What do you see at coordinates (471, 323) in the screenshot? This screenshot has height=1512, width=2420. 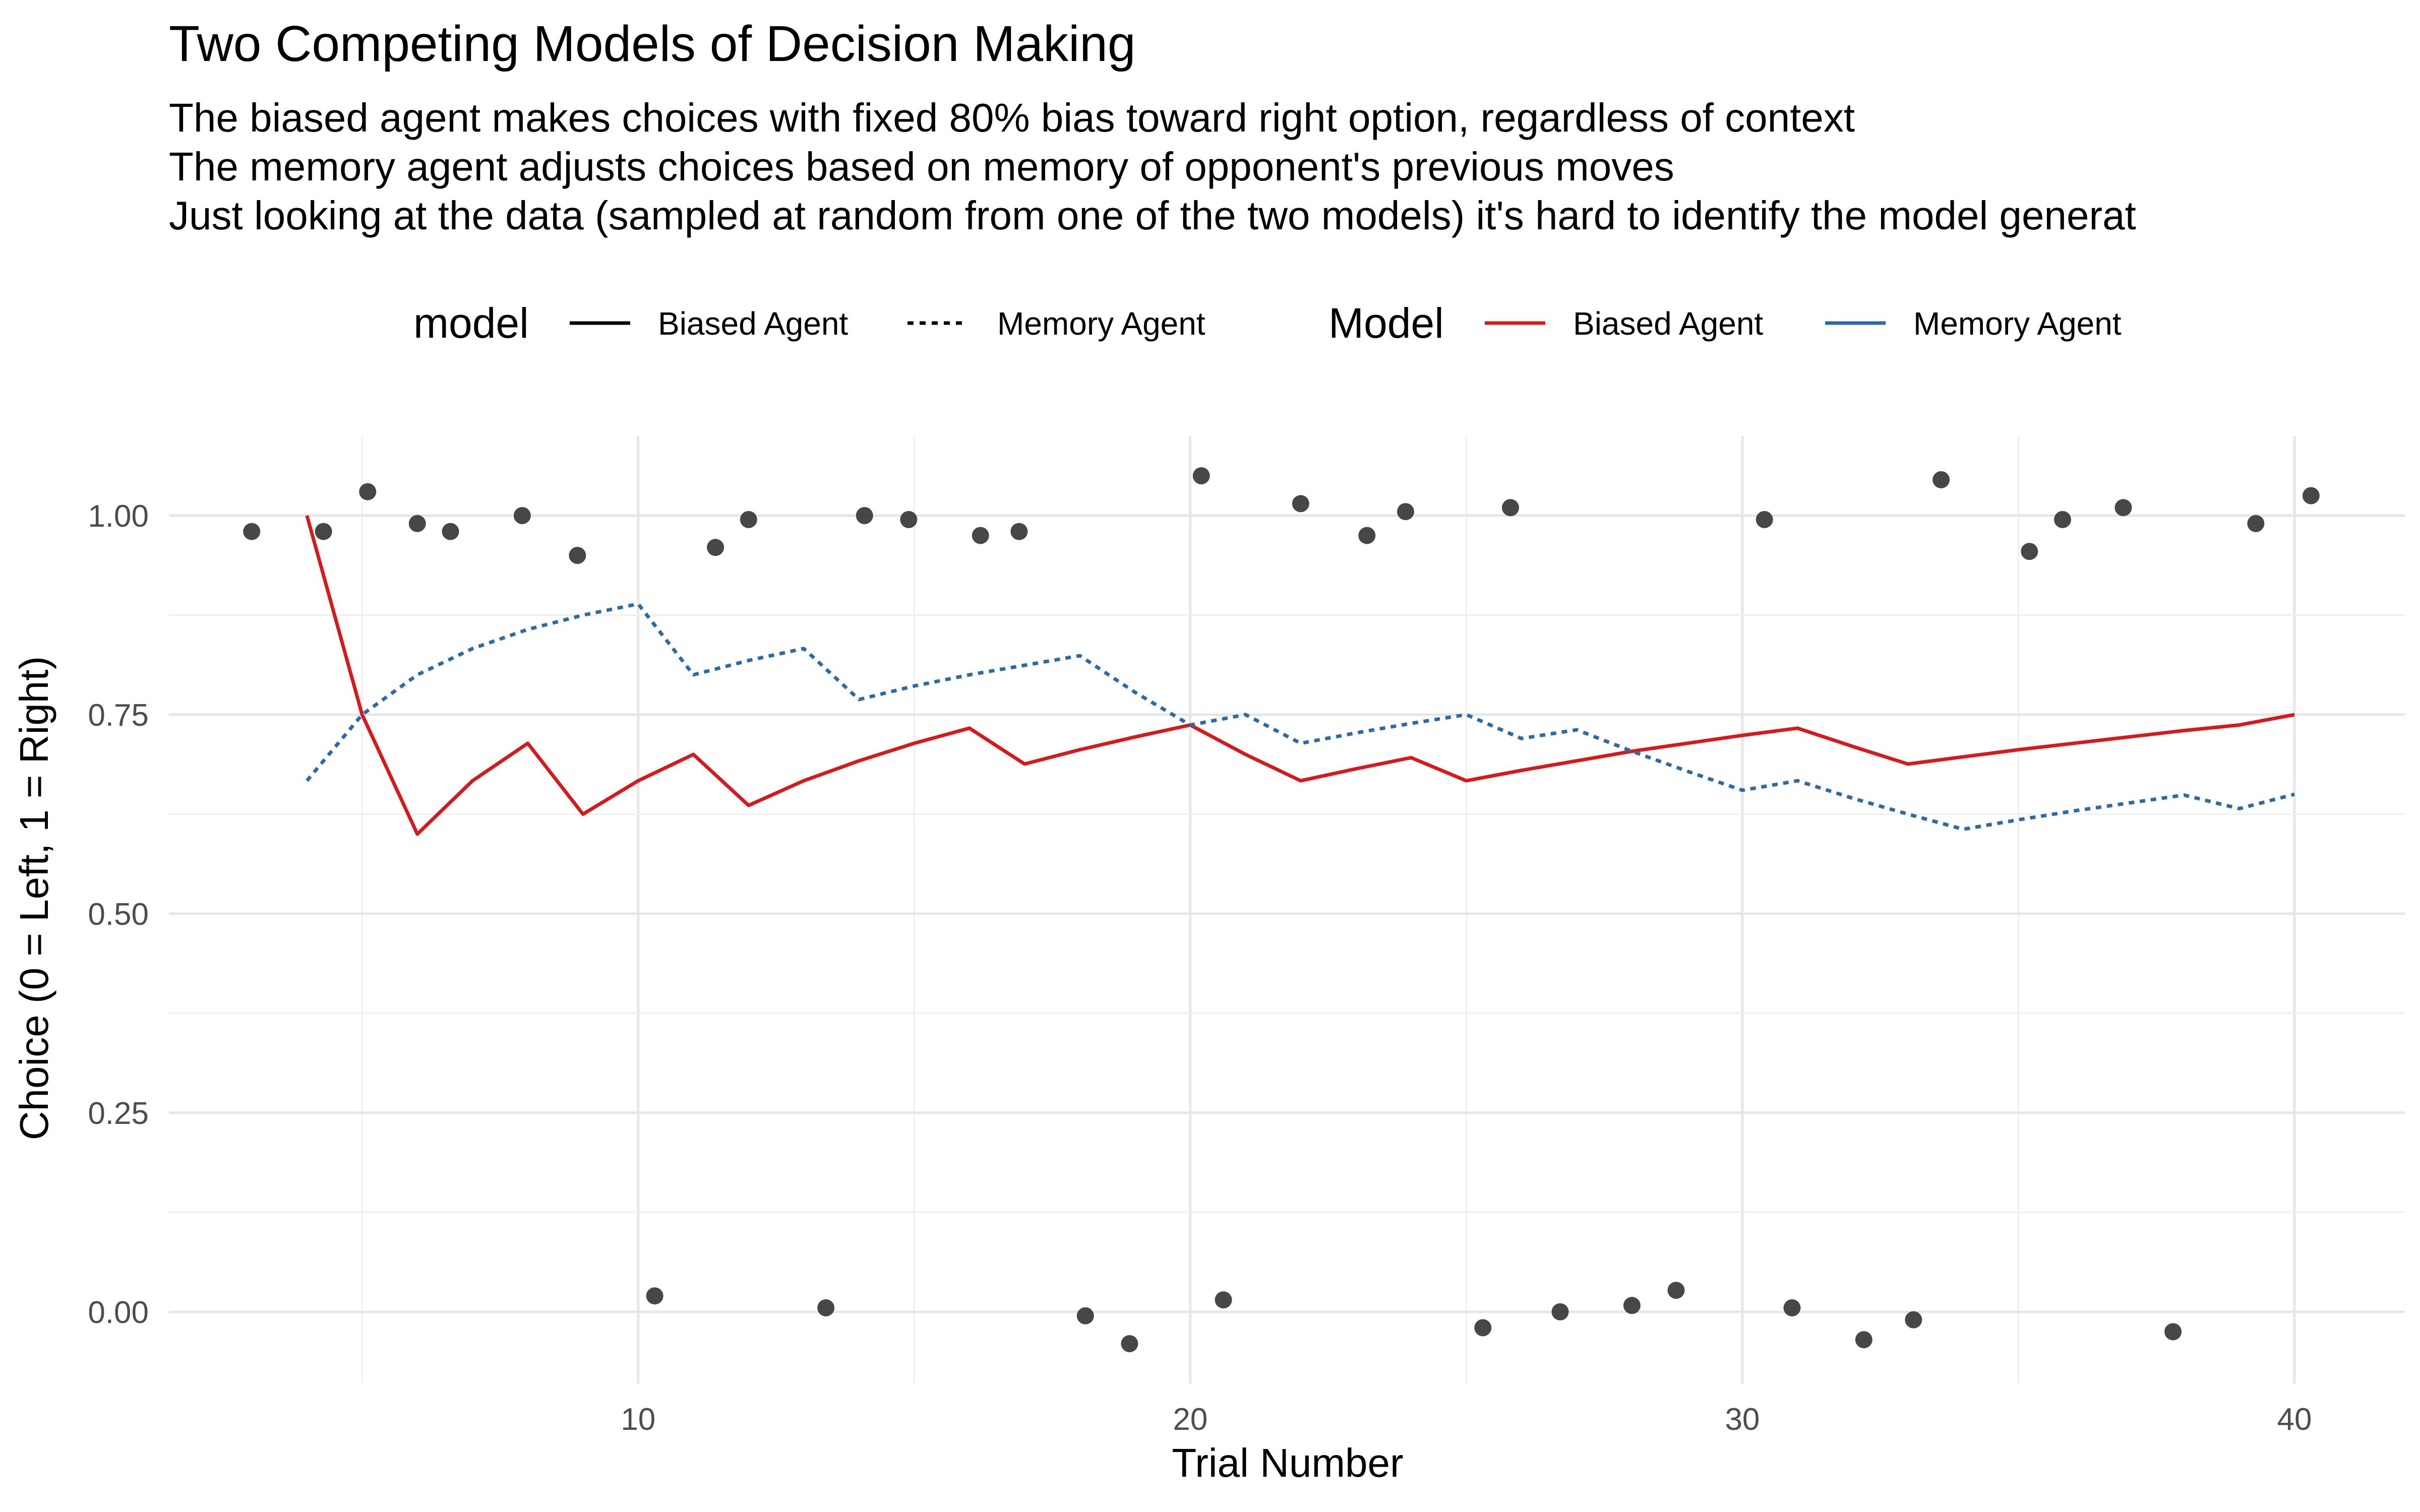 I see `legend-linetype-title: model` at bounding box center [471, 323].